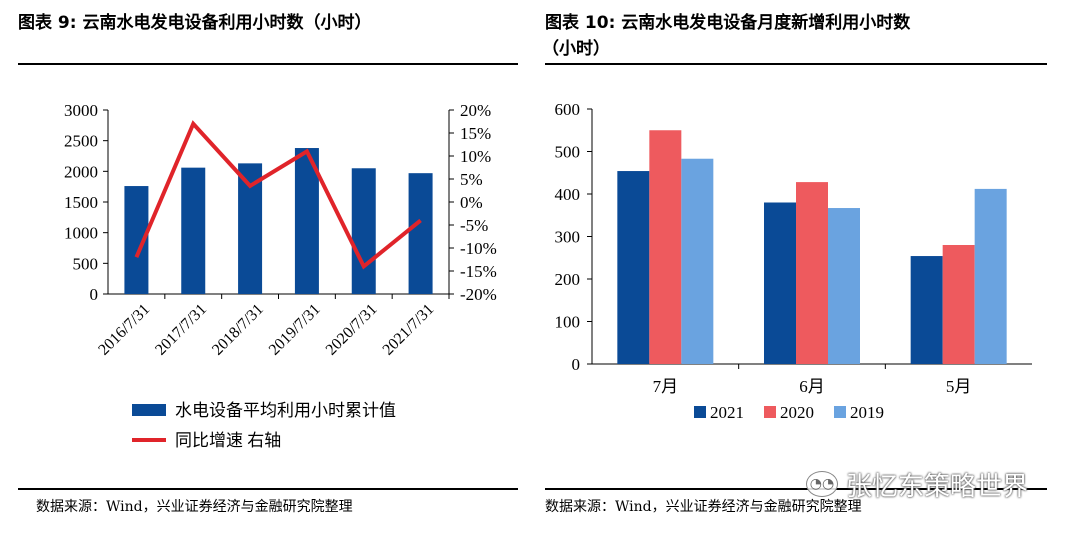 The width and height of the screenshot is (1080, 533). Describe the element at coordinates (812, 386) in the screenshot. I see `right-chart-x-tick-label: 6月` at that location.